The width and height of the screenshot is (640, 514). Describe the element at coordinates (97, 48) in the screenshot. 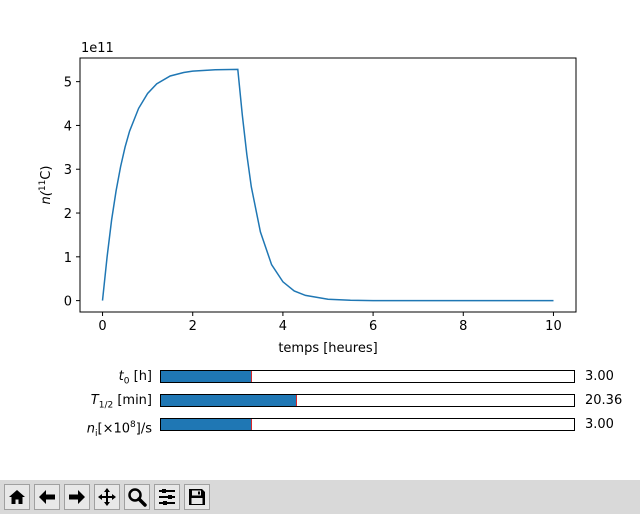

I see `y-offset-text: 1e11` at that location.